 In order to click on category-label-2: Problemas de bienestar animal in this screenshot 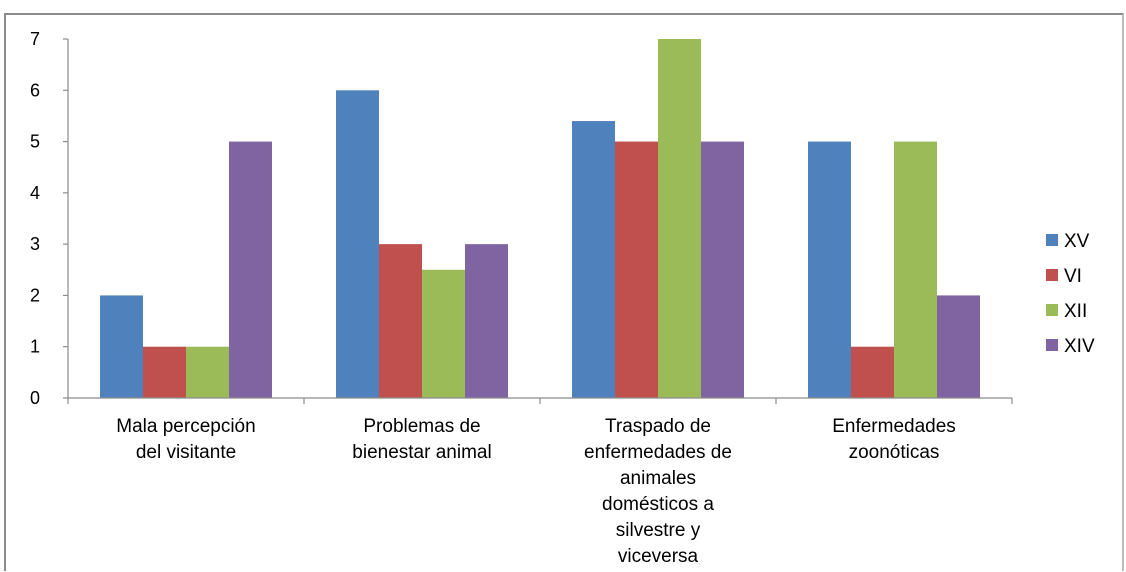, I will do `click(421, 439)`.